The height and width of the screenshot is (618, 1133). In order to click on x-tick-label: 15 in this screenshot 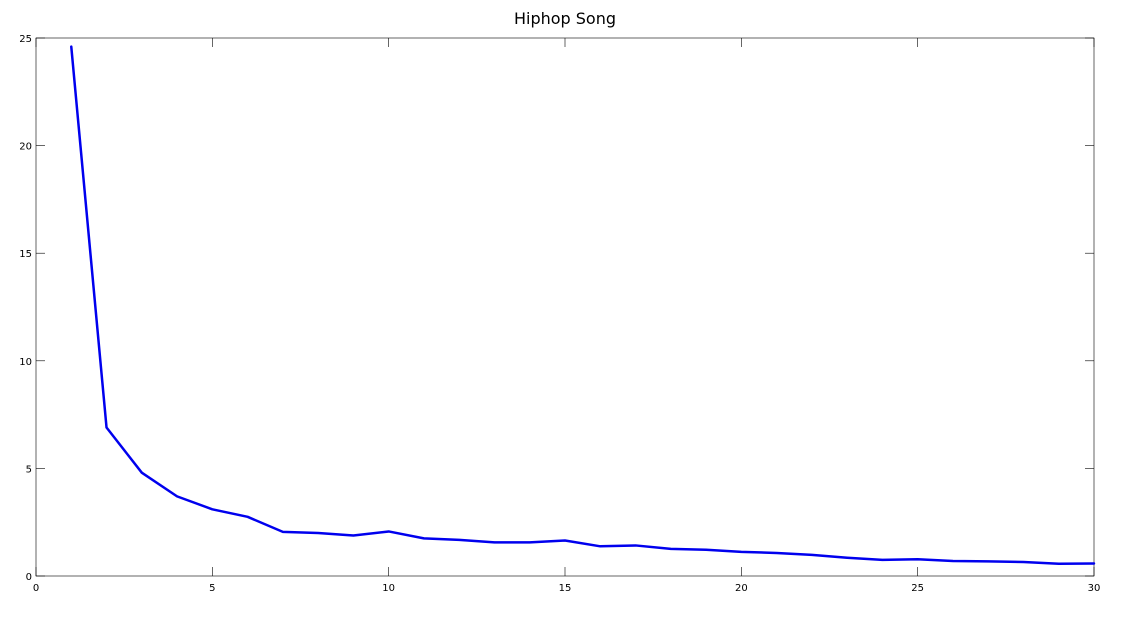, I will do `click(565, 588)`.